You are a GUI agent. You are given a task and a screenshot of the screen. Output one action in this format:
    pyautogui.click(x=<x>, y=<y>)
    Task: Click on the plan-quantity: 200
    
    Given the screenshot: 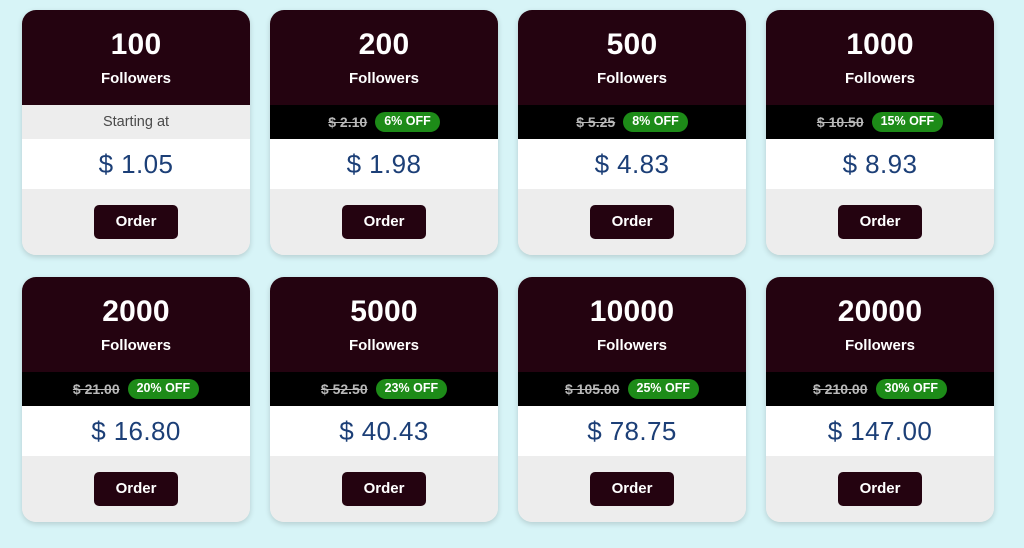 What is the action you would take?
    pyautogui.click(x=384, y=45)
    